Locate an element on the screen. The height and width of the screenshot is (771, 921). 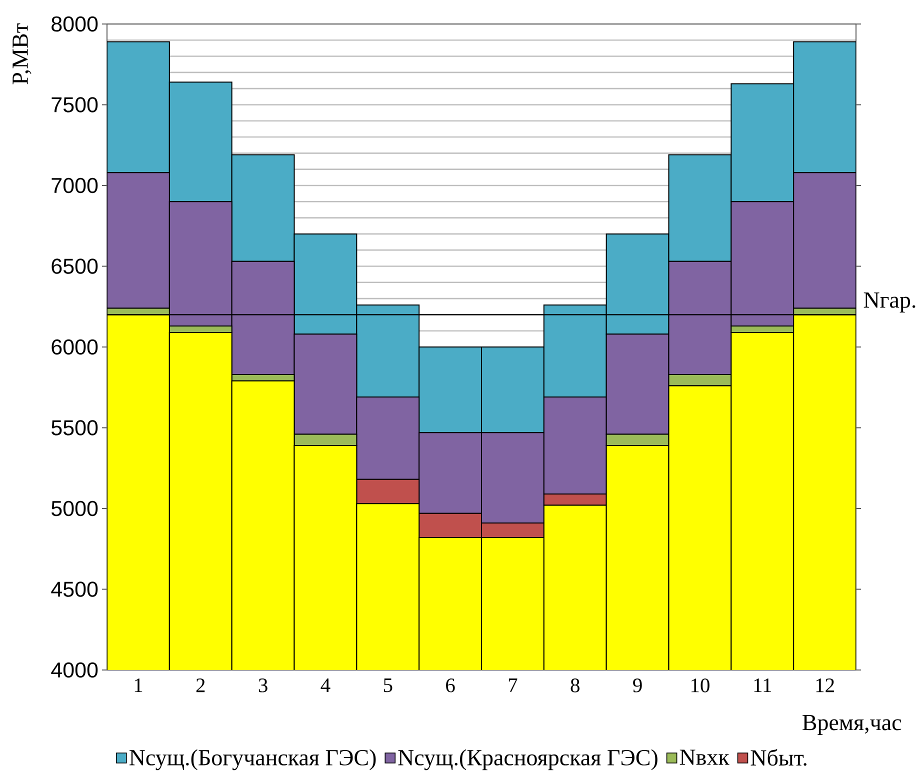
y-tick-label: 8000 is located at coordinates (75, 24).